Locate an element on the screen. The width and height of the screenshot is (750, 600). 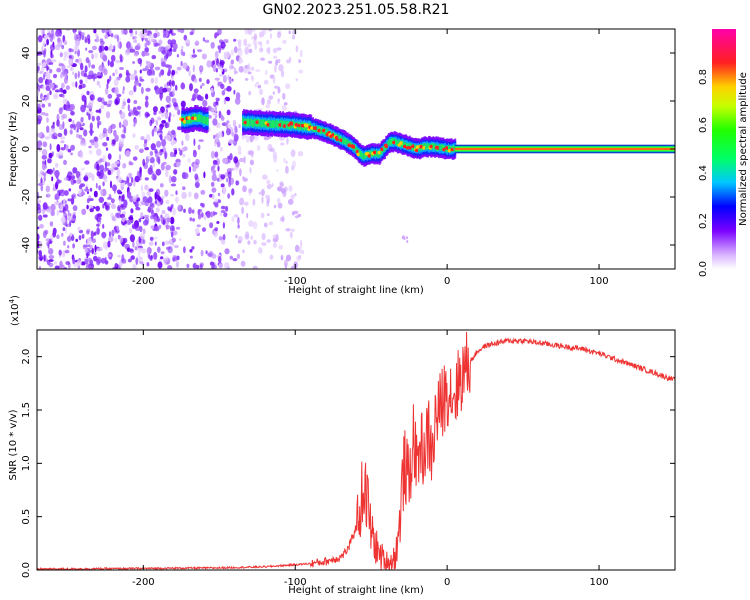
y-tick-label: 40 is located at coordinates (26, 53).